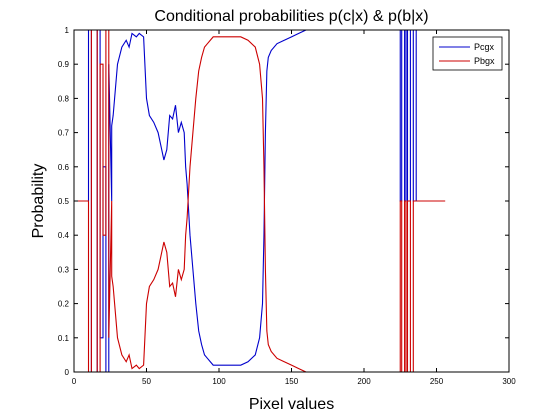 Image resolution: width=560 pixels, height=419 pixels. I want to click on y-tick-label: 0.3, so click(64, 269).